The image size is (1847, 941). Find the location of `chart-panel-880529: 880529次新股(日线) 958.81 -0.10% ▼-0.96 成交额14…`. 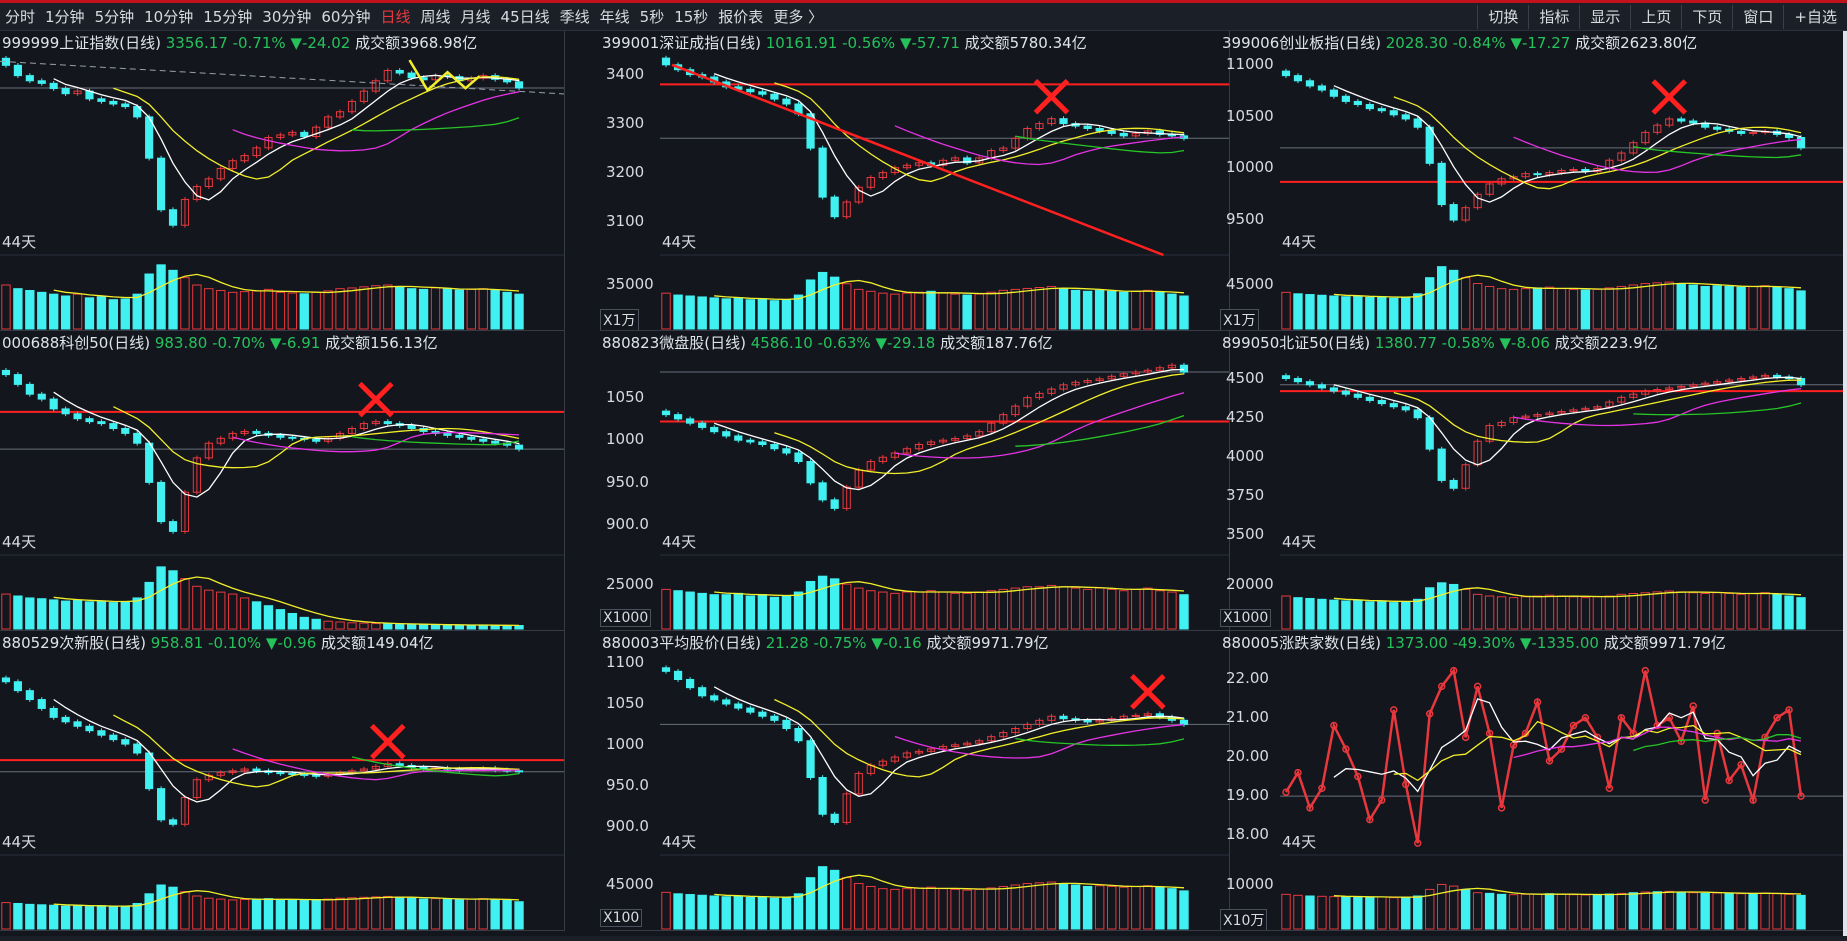

chart-panel-880529: 880529次新股(日线) 958.81 -0.10% ▼-0.96 成交额14… is located at coordinates (282, 781).